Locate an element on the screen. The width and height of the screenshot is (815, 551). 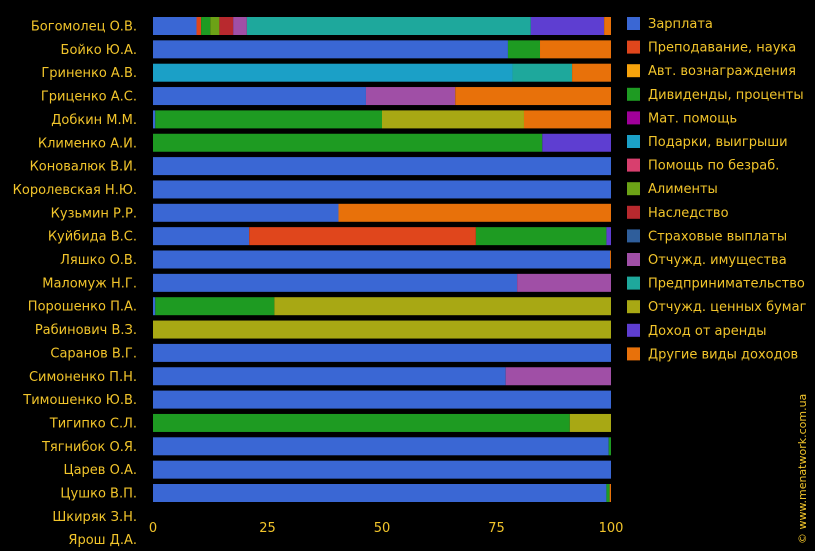
legend-label: Другие виды доходов is located at coordinates (723, 354).